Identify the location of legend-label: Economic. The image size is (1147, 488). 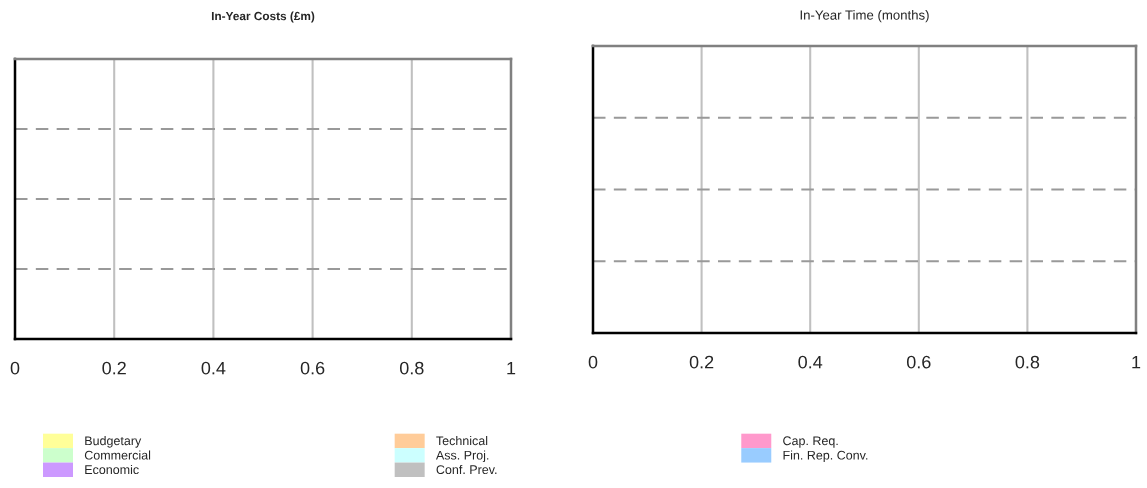
(112, 469).